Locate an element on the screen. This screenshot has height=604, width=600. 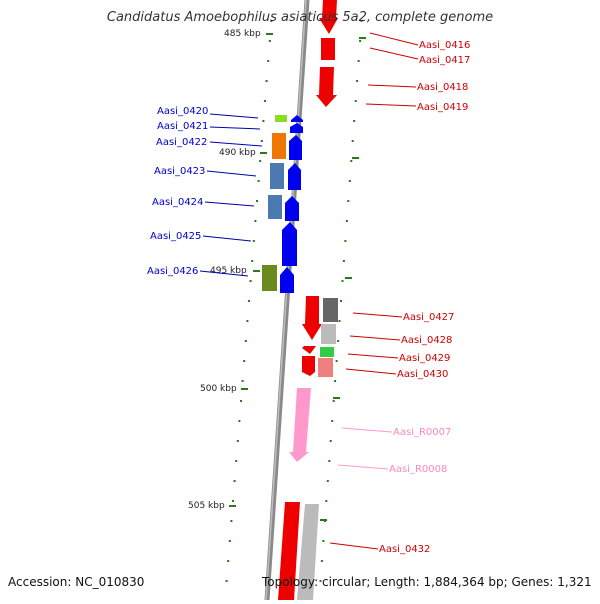
label-aasi-0416: Aasi_0416 is located at coordinates (444, 45).